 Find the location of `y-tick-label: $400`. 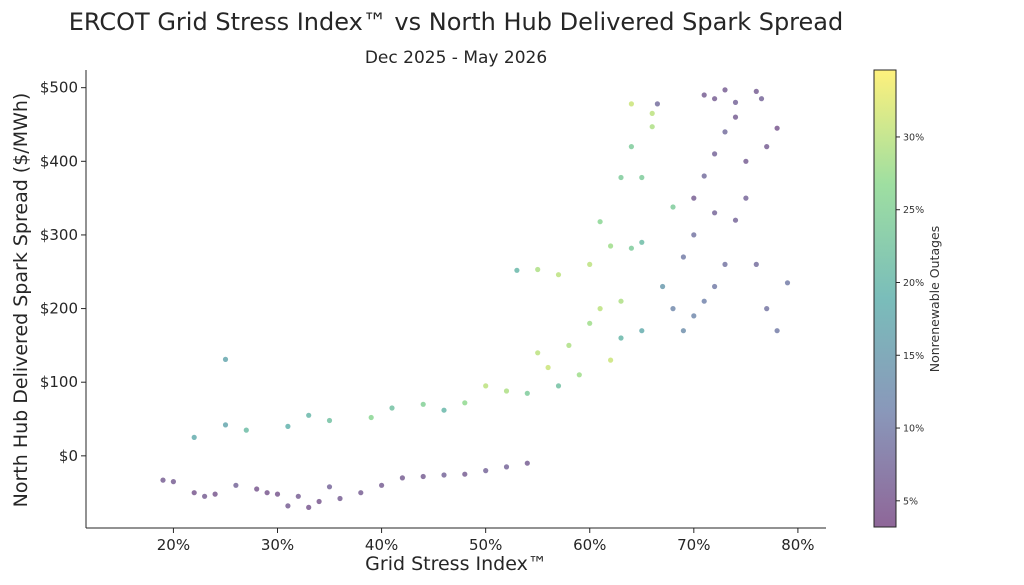

y-tick-label: $400 is located at coordinates (59, 161).